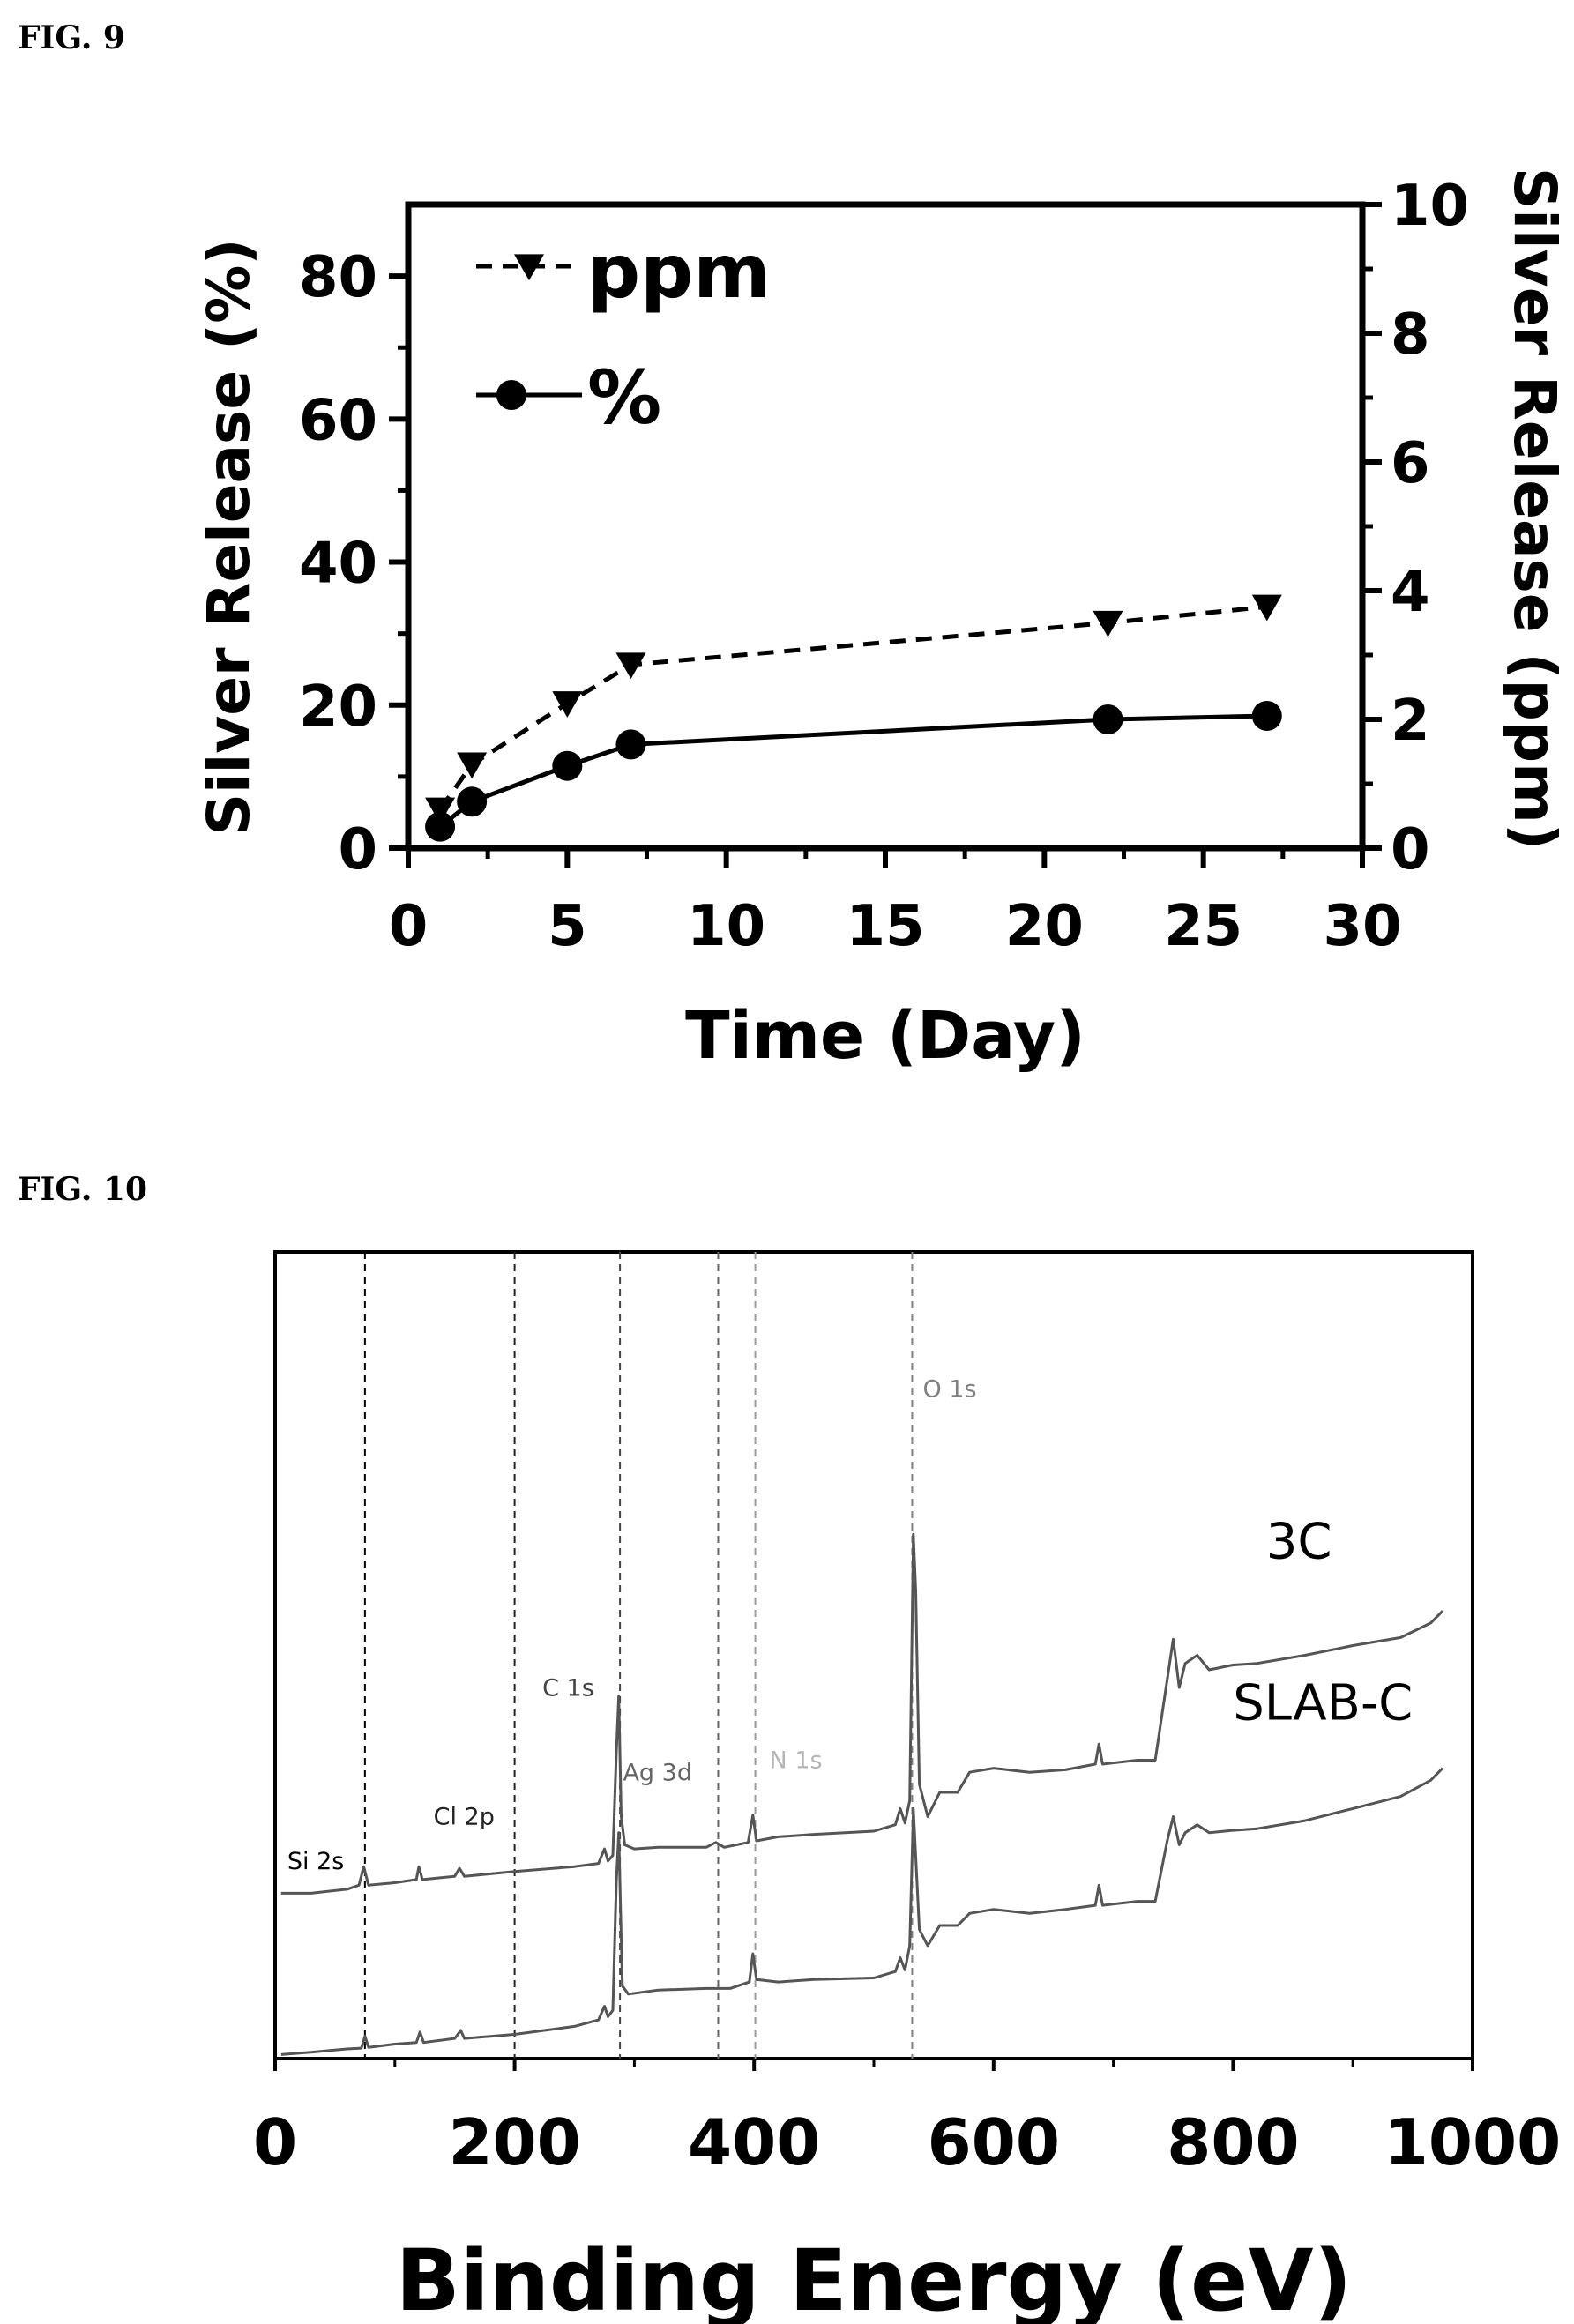  Describe the element at coordinates (338, 707) in the screenshot. I see `y-left-tick-label: 20` at that location.